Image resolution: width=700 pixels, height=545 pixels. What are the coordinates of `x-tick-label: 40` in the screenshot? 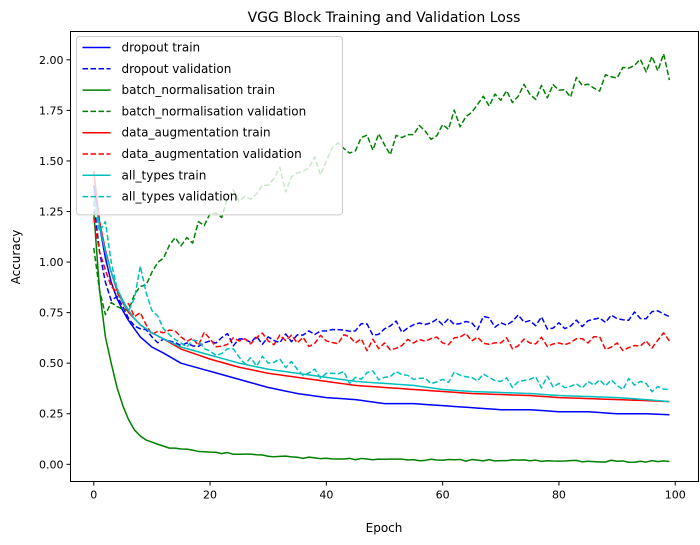 It's located at (326, 495).